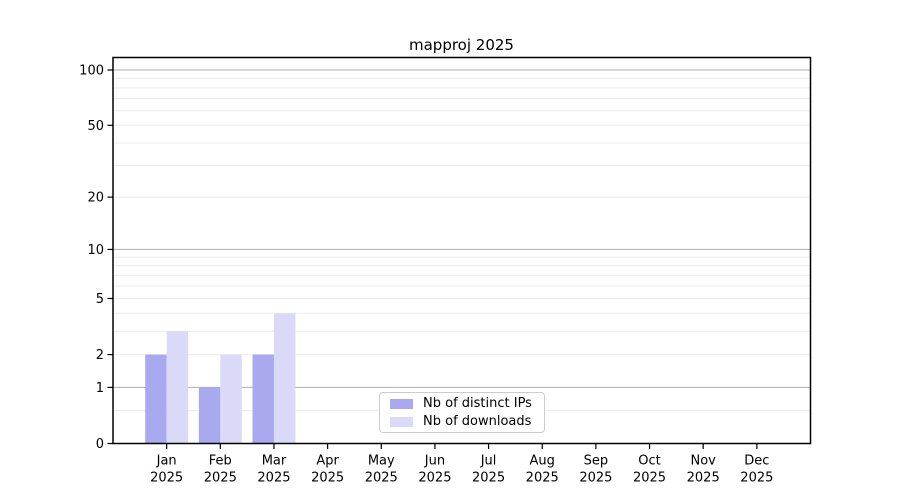 The image size is (900, 500). What do you see at coordinates (401, 421) in the screenshot?
I see `legend-swatch-downloads` at bounding box center [401, 421].